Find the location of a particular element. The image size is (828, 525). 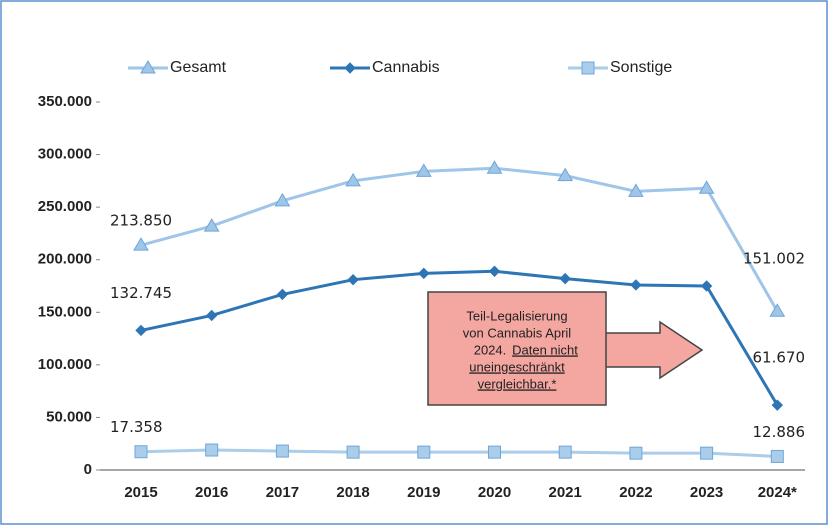

data-label: 132.745 is located at coordinates (141, 293).